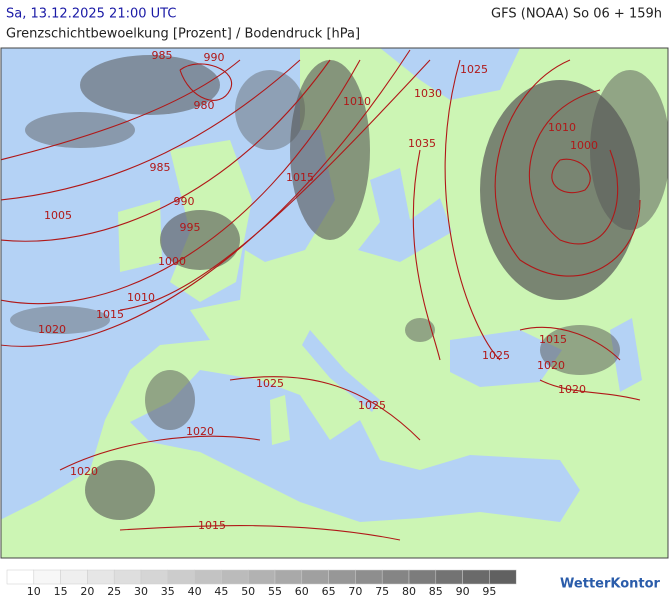  I want to click on model-run: GFS (NOAA) So 06 + 159h, so click(576, 14).